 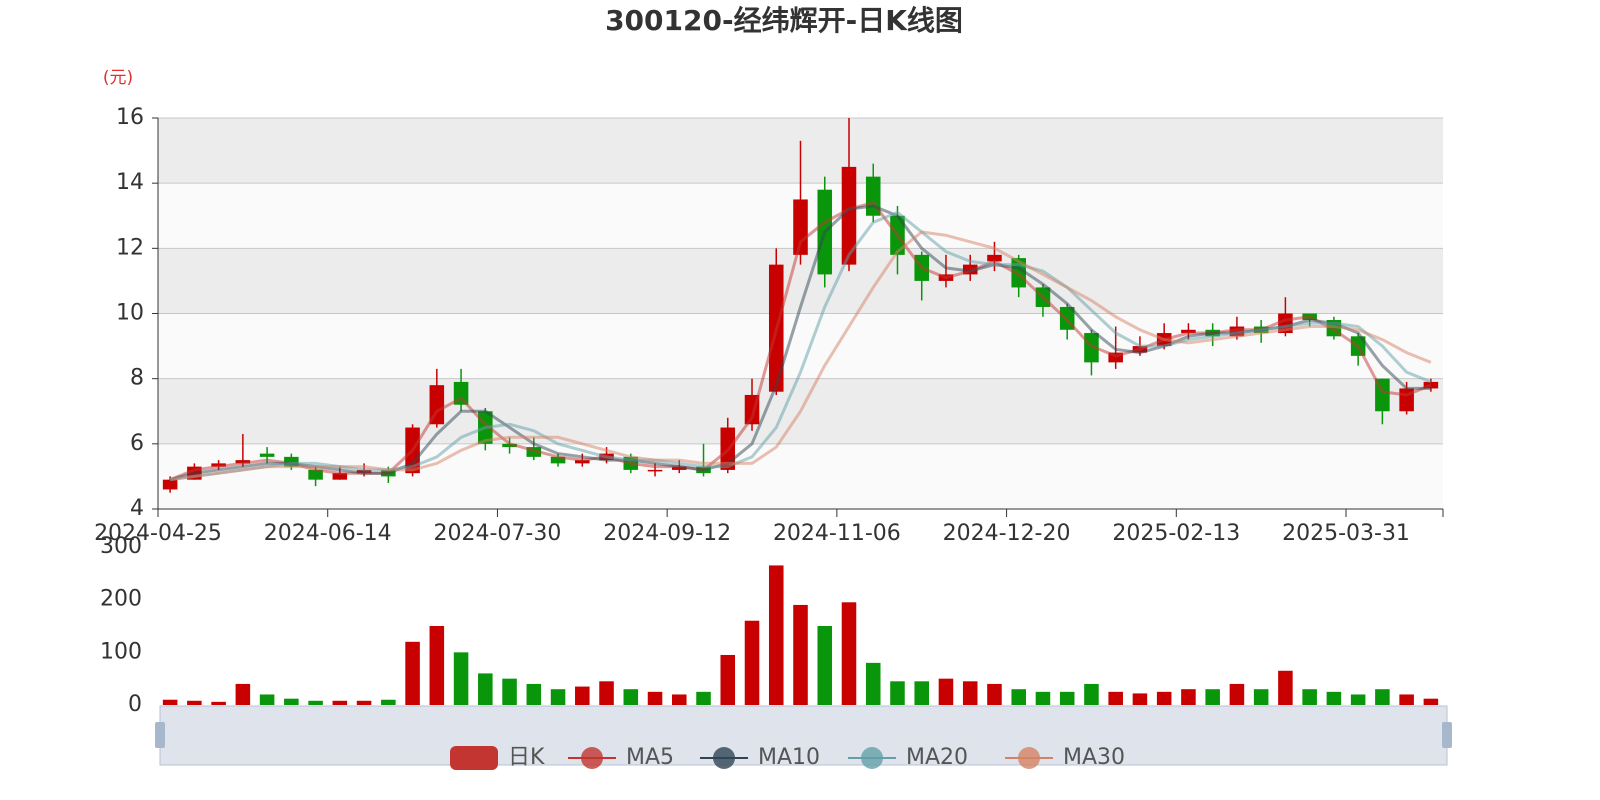 What do you see at coordinates (130, 182) in the screenshot?
I see `y-tick-label: 14` at bounding box center [130, 182].